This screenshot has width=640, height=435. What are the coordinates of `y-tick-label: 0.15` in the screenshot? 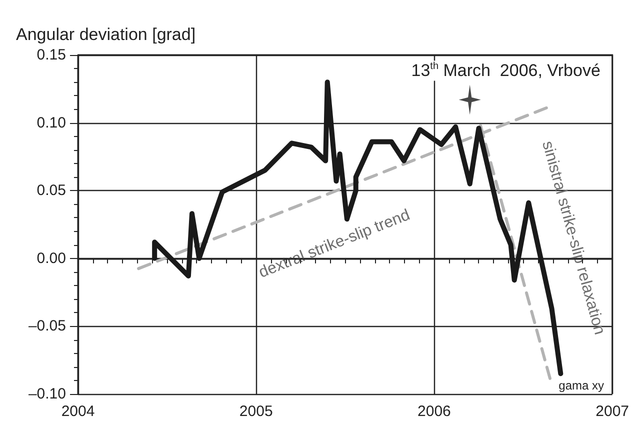 It's located at (51, 55).